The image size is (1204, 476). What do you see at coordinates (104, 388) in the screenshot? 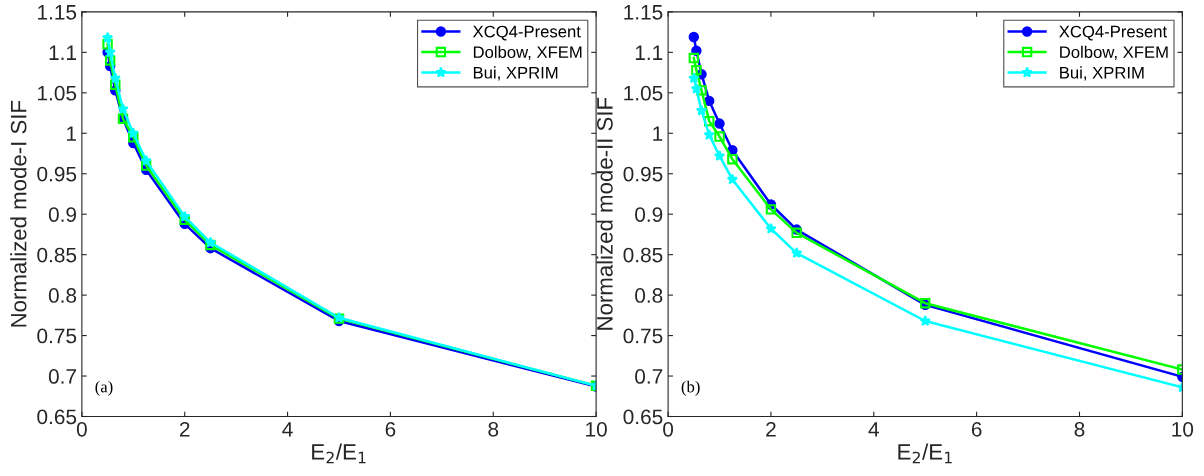
I see `annotation: (a)` at bounding box center [104, 388].